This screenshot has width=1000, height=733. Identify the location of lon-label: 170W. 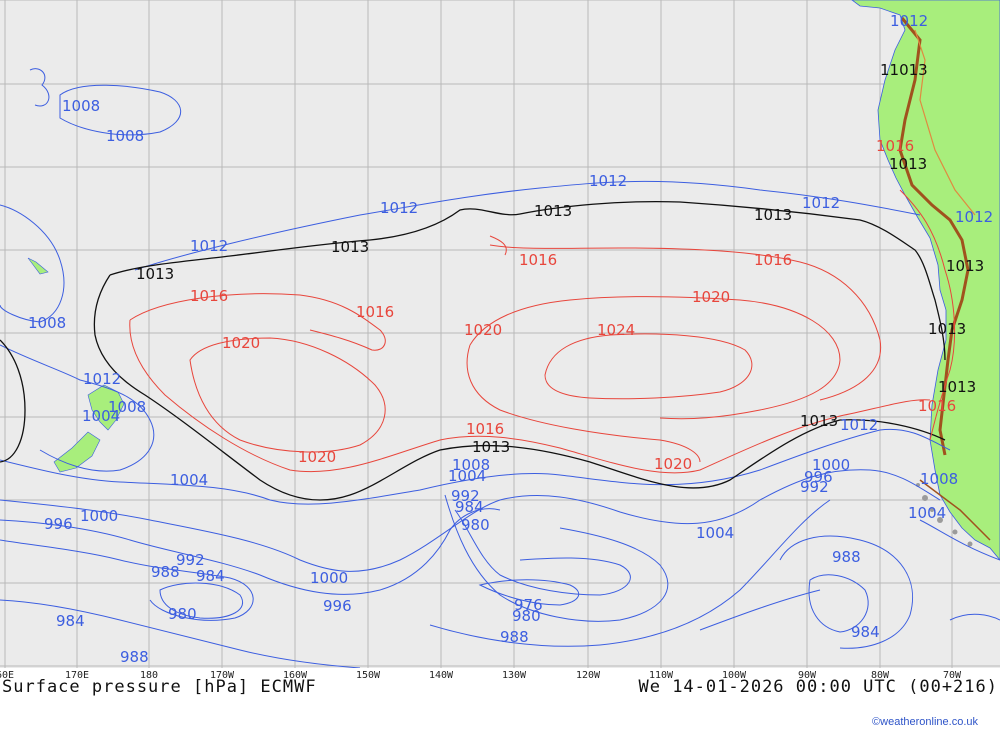
(222, 675).